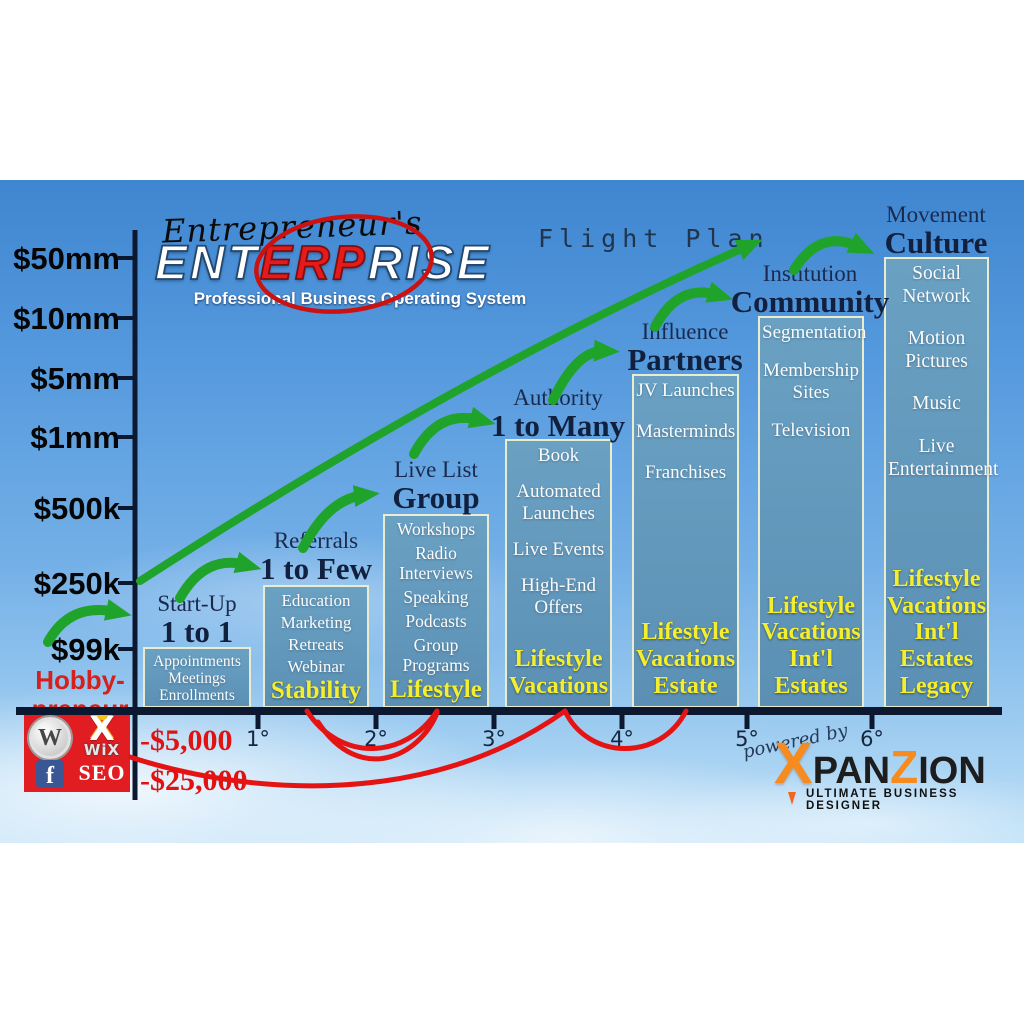  What do you see at coordinates (80, 680) in the screenshot?
I see `hobbypreneur-line1: Hobby-` at bounding box center [80, 680].